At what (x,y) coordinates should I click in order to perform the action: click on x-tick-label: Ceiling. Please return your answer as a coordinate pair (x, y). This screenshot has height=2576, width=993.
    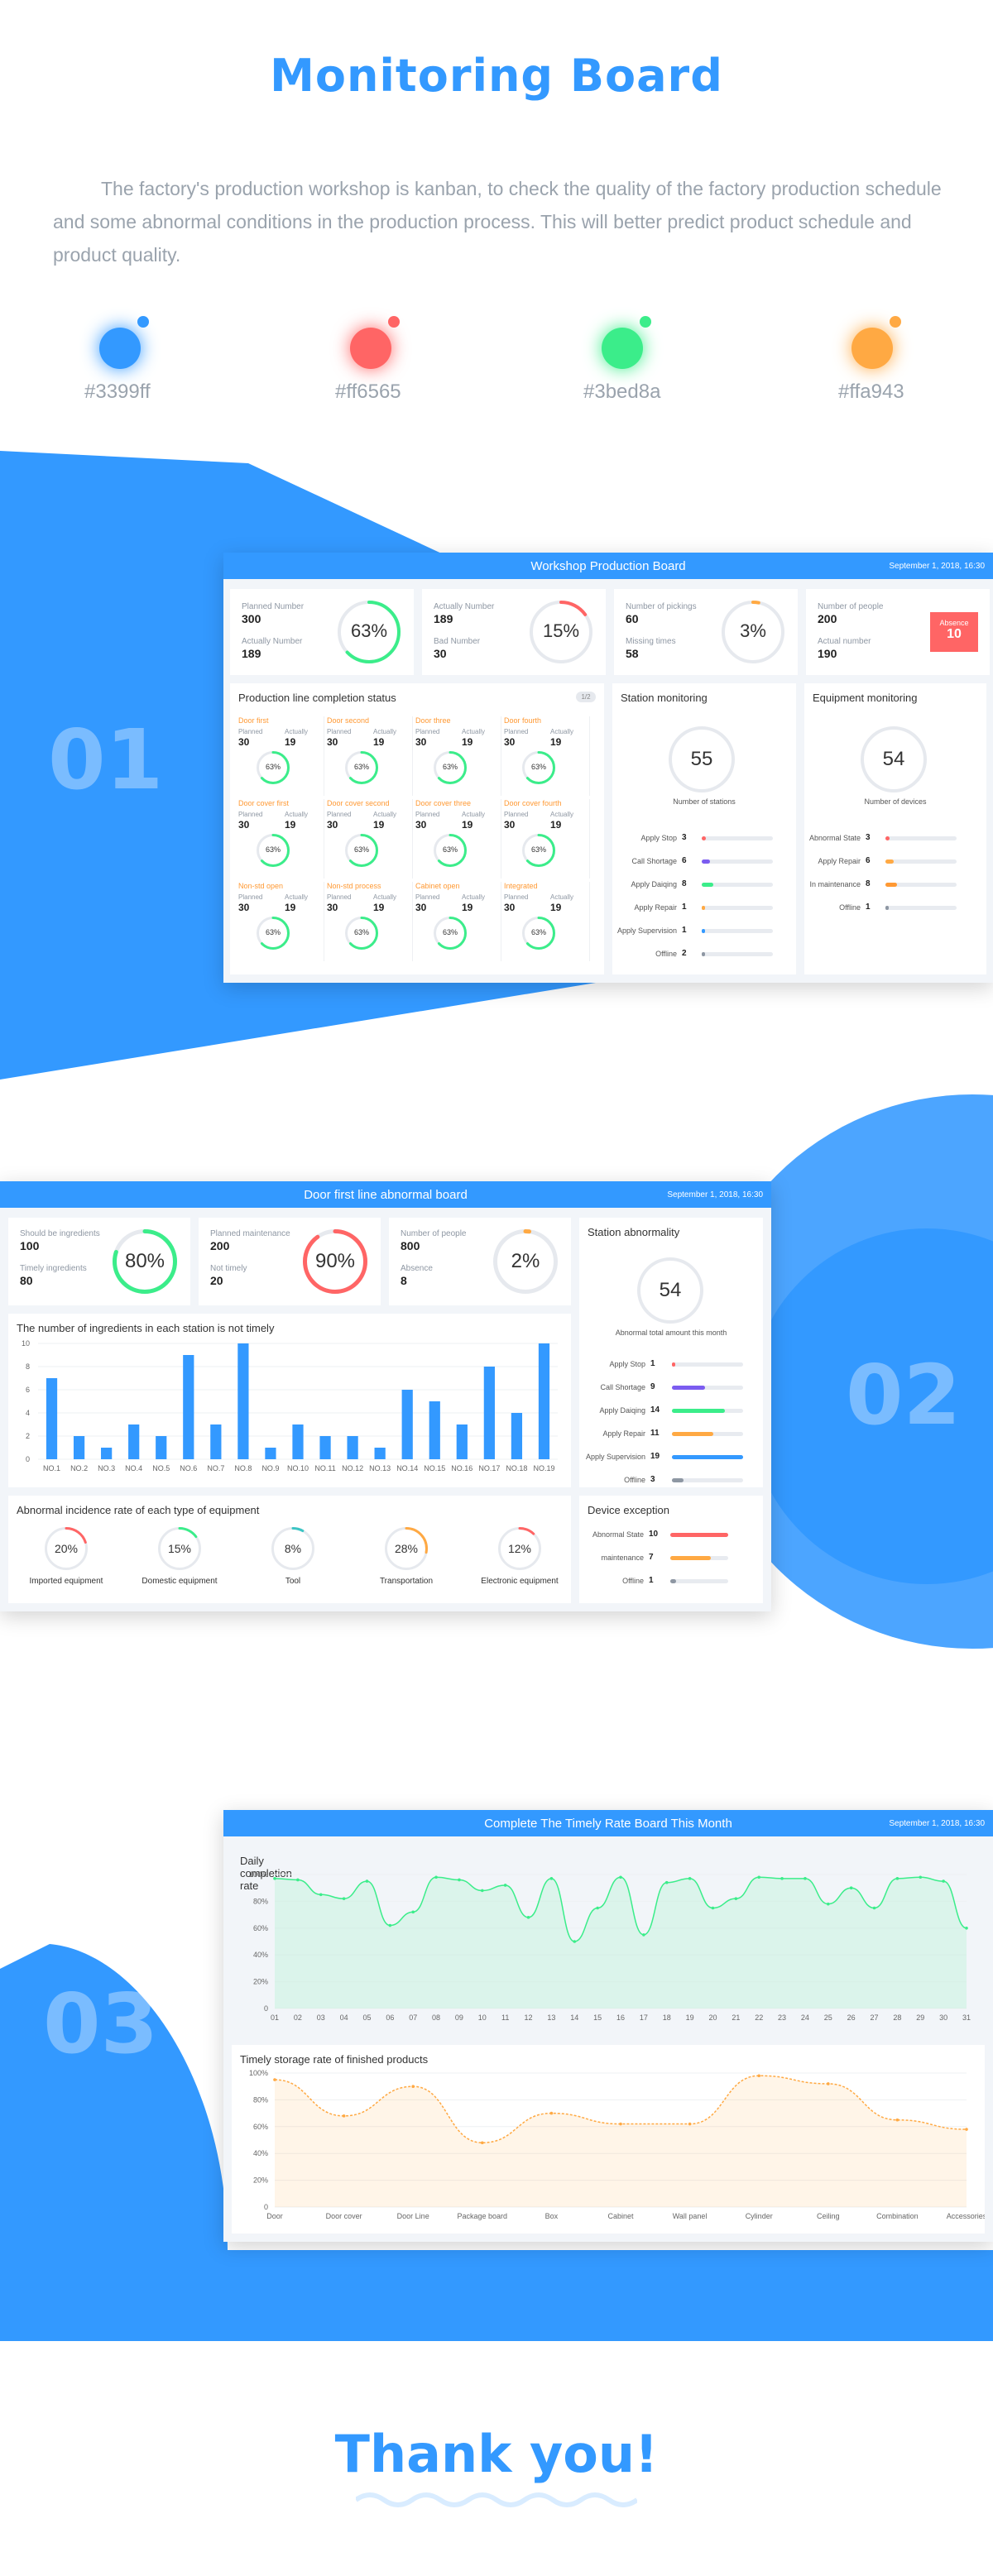
    Looking at the image, I should click on (828, 2216).